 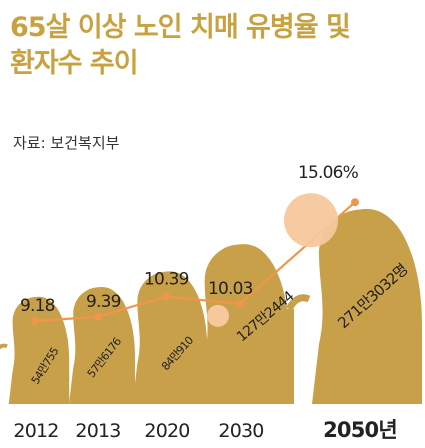 I want to click on chart-title: 65살 이상 노인 치매 유병율 및 환자수 추이, so click(x=180, y=46).